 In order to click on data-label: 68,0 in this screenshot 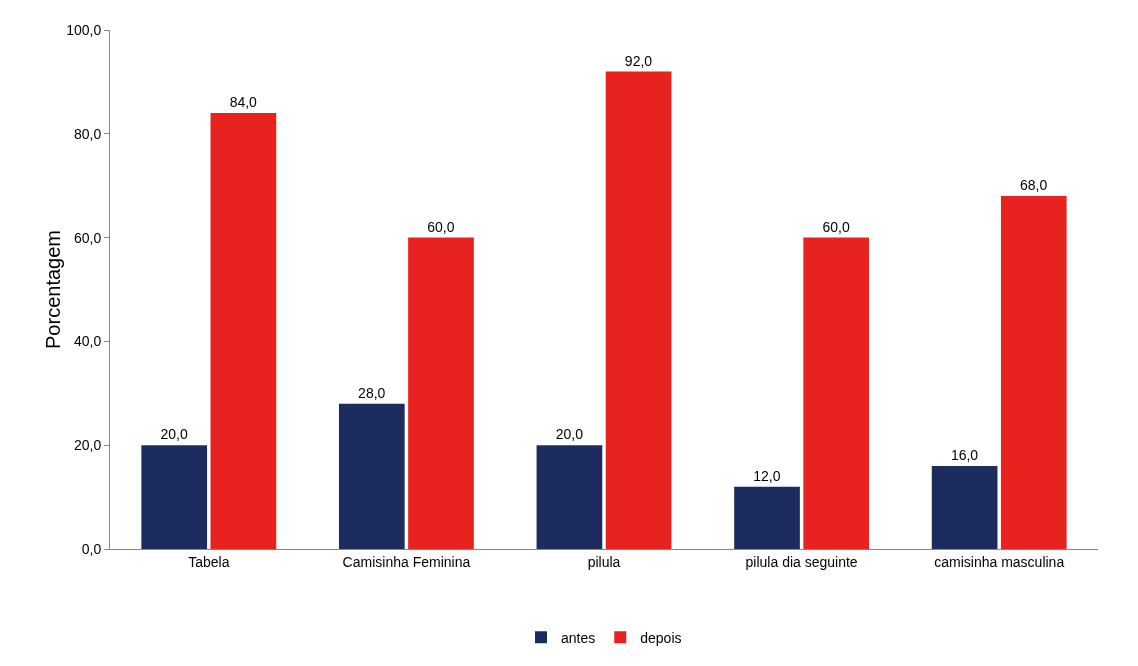, I will do `click(1034, 185)`.